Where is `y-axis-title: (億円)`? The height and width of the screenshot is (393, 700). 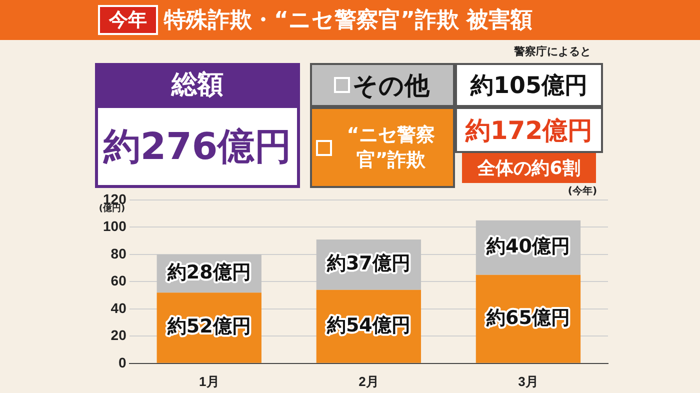
y-axis-title: (億円) is located at coordinates (112, 209).